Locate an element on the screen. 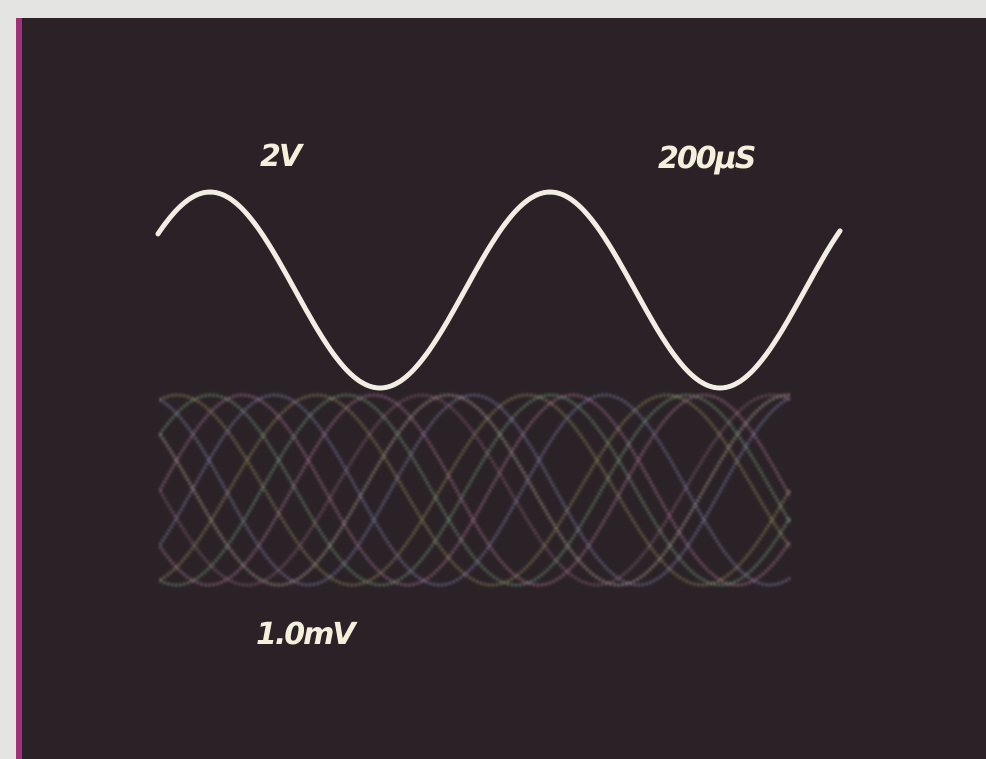 This screenshot has height=759, width=986. channel1-scale: 2V is located at coordinates (282, 156).